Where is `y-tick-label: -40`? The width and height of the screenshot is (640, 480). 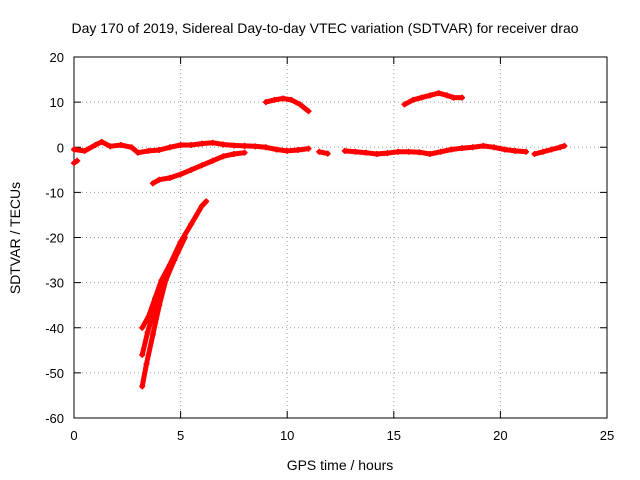
y-tick-label: -40 is located at coordinates (54, 328).